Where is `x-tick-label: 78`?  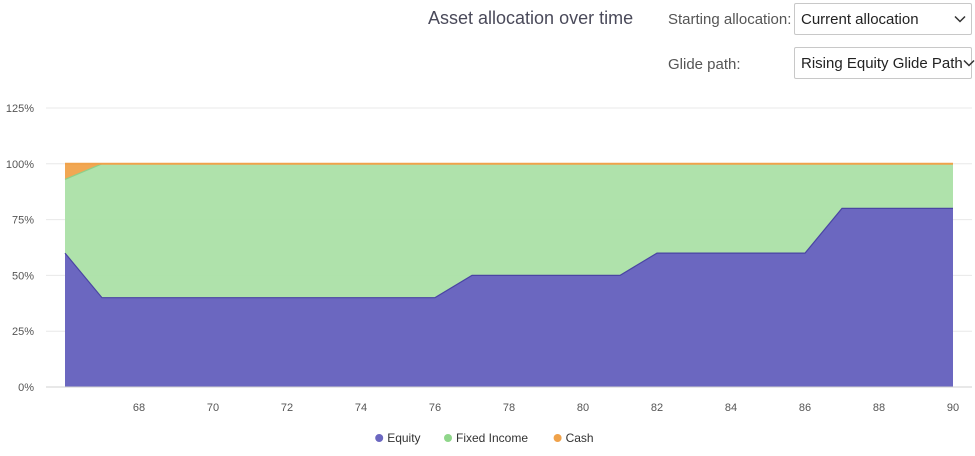 x-tick-label: 78 is located at coordinates (509, 408).